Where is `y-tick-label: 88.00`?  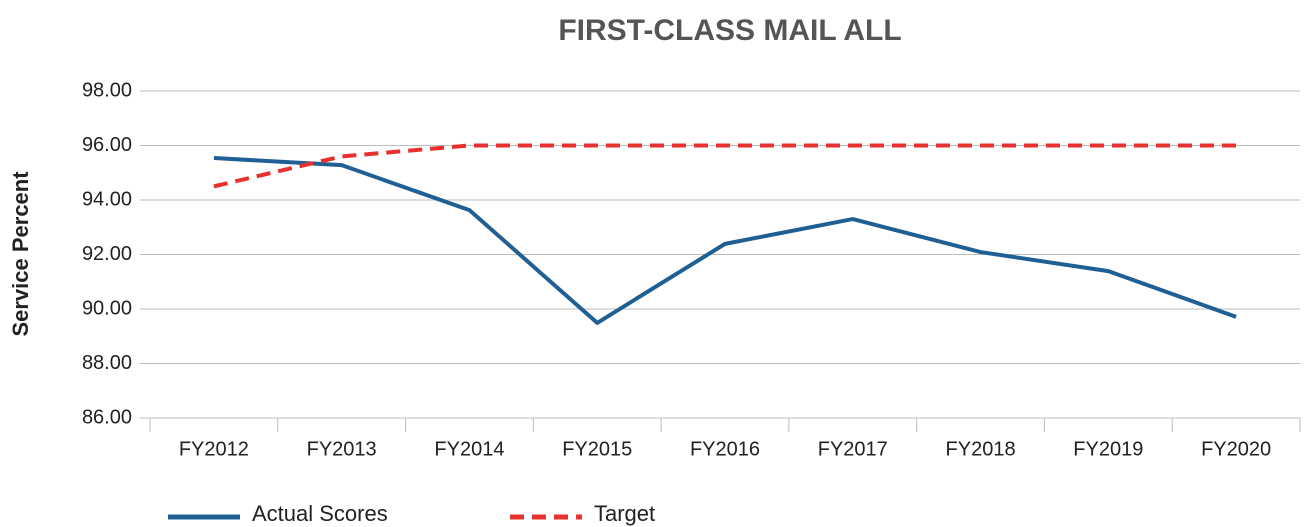
y-tick-label: 88.00 is located at coordinates (107, 363).